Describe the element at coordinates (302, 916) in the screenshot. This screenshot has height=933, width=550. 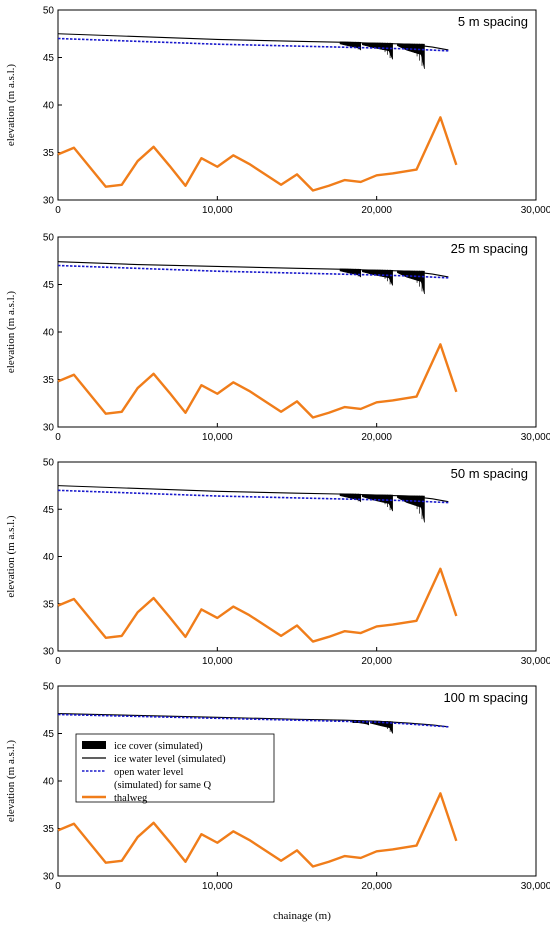
I see `x-axis-title: chainage (m)` at that location.